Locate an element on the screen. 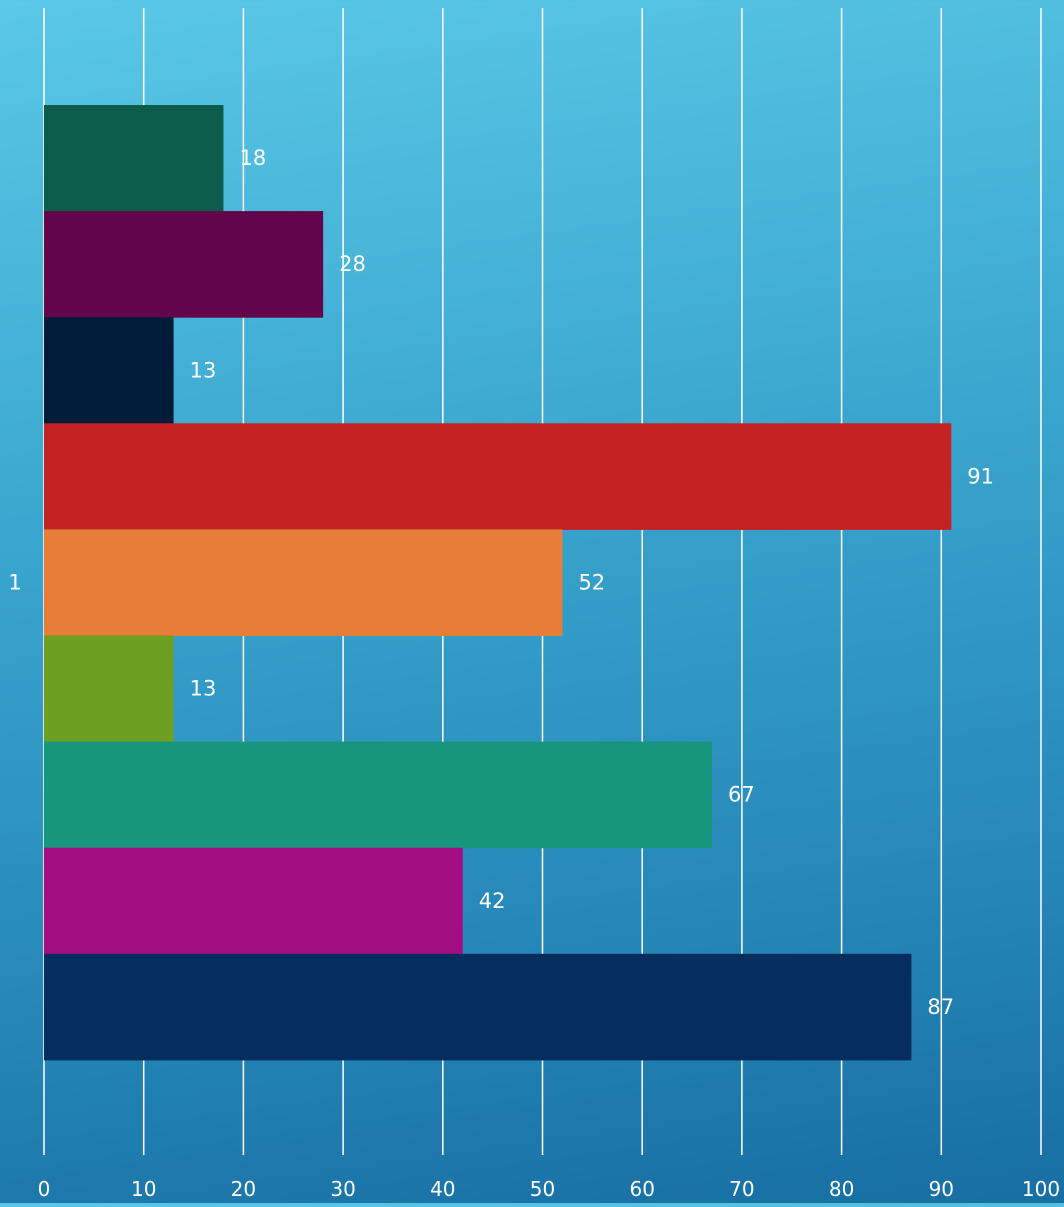 The width and height of the screenshot is (1064, 1207). x-tick-label: 0 is located at coordinates (44, 1189).